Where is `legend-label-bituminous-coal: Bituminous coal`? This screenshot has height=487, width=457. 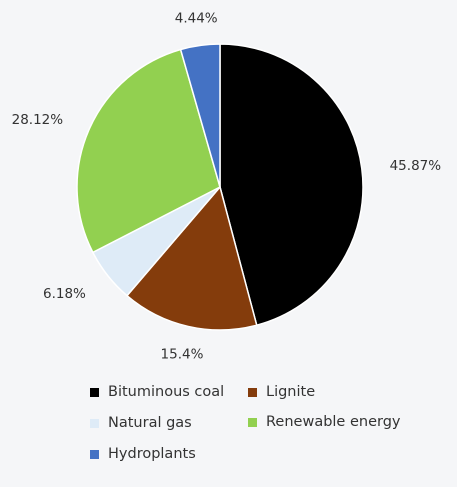 legend-label-bituminous-coal: Bituminous coal is located at coordinates (166, 392).